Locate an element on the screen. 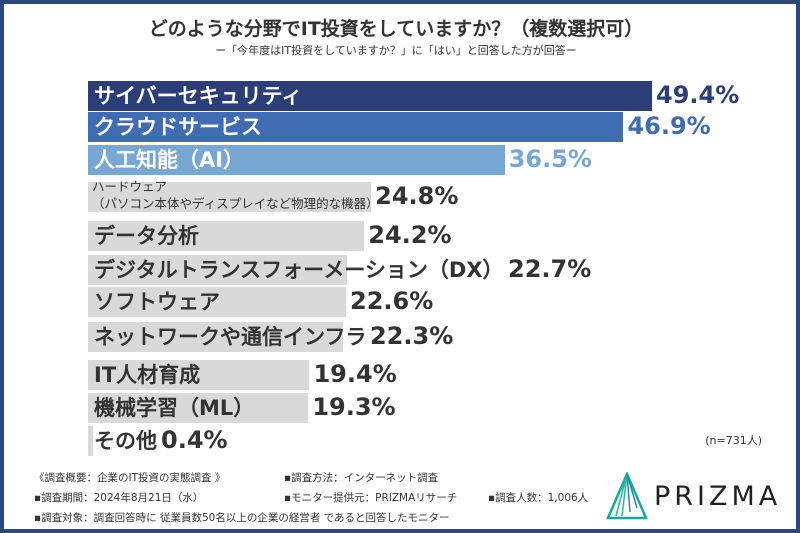 The image size is (800, 533). value-label: 19.3% is located at coordinates (354, 407).